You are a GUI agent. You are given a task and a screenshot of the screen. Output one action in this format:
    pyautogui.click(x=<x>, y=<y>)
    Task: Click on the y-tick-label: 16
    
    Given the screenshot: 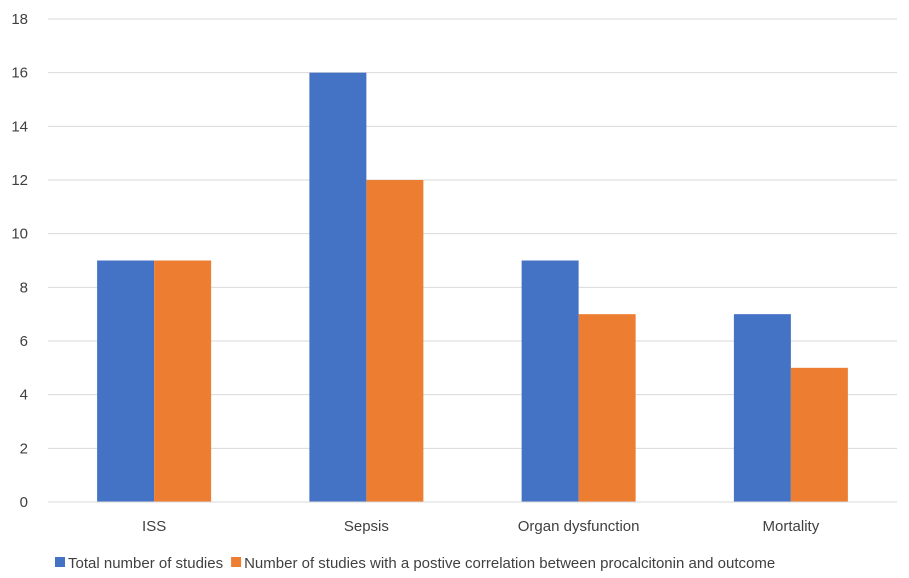 What is the action you would take?
    pyautogui.click(x=19, y=73)
    